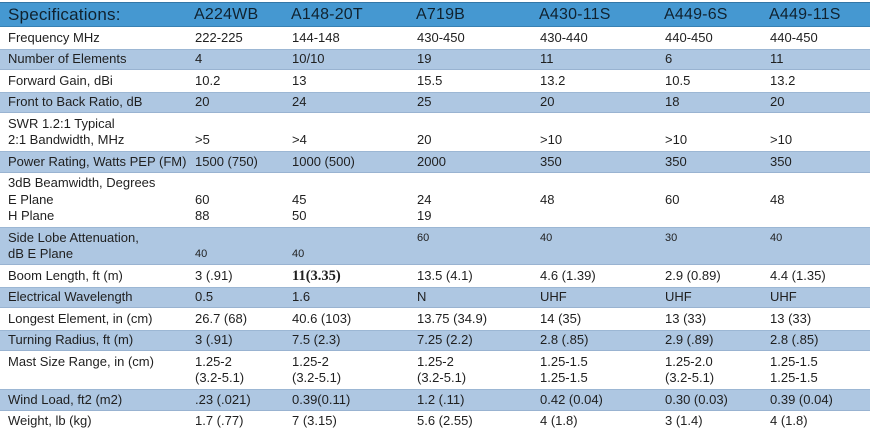 The image size is (870, 438). Describe the element at coordinates (676, 139) in the screenshot. I see `cell-a449-6s: >10` at that location.